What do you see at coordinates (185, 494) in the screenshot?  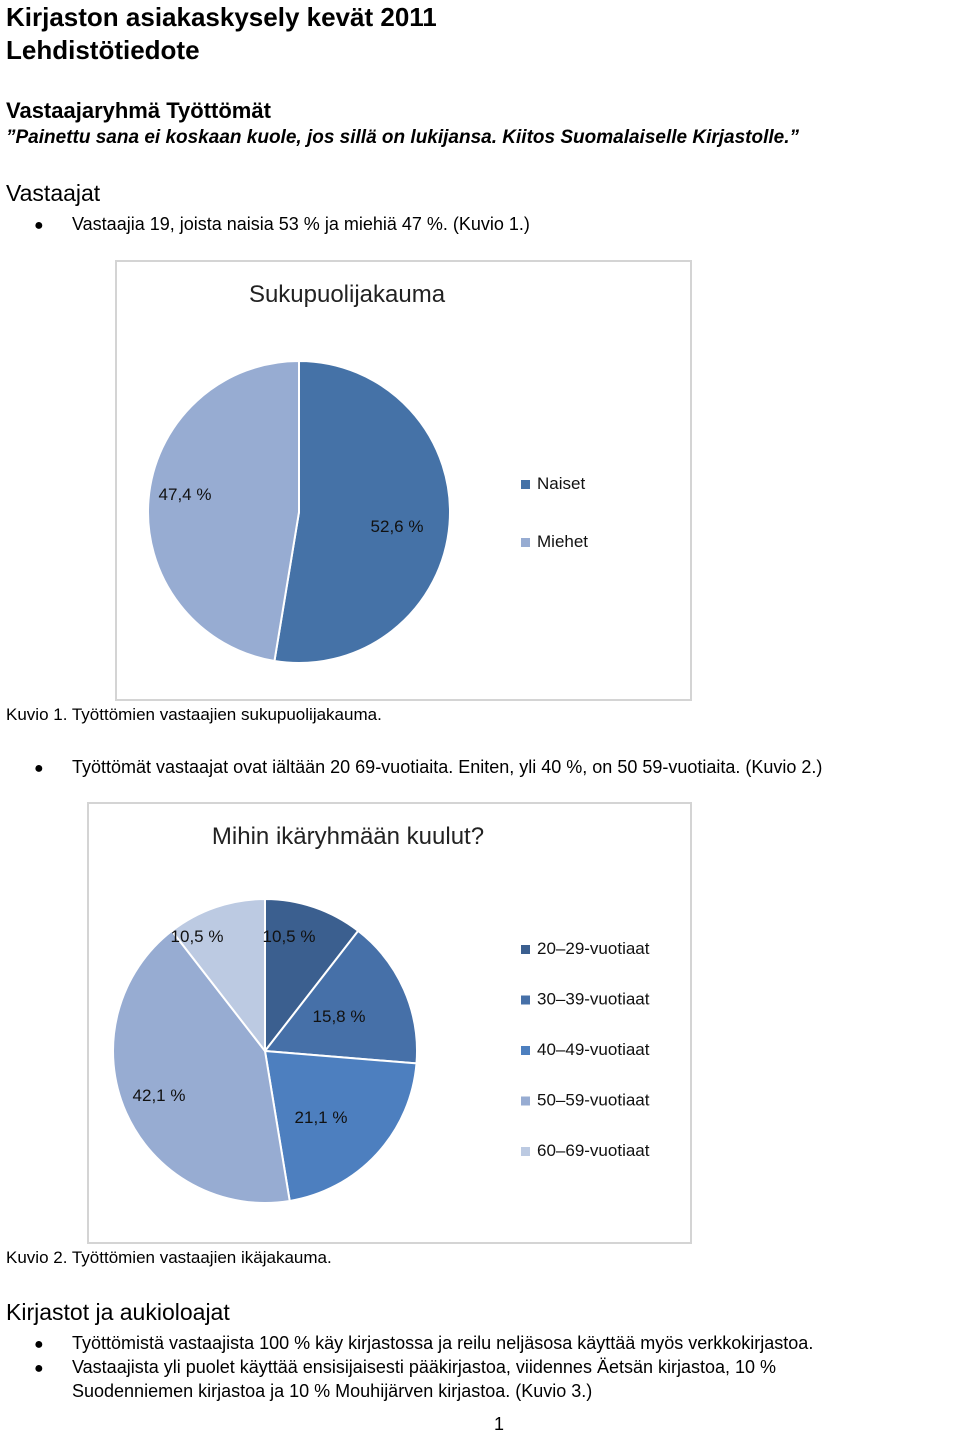 I see `data-label-2: 47,4 %` at bounding box center [185, 494].